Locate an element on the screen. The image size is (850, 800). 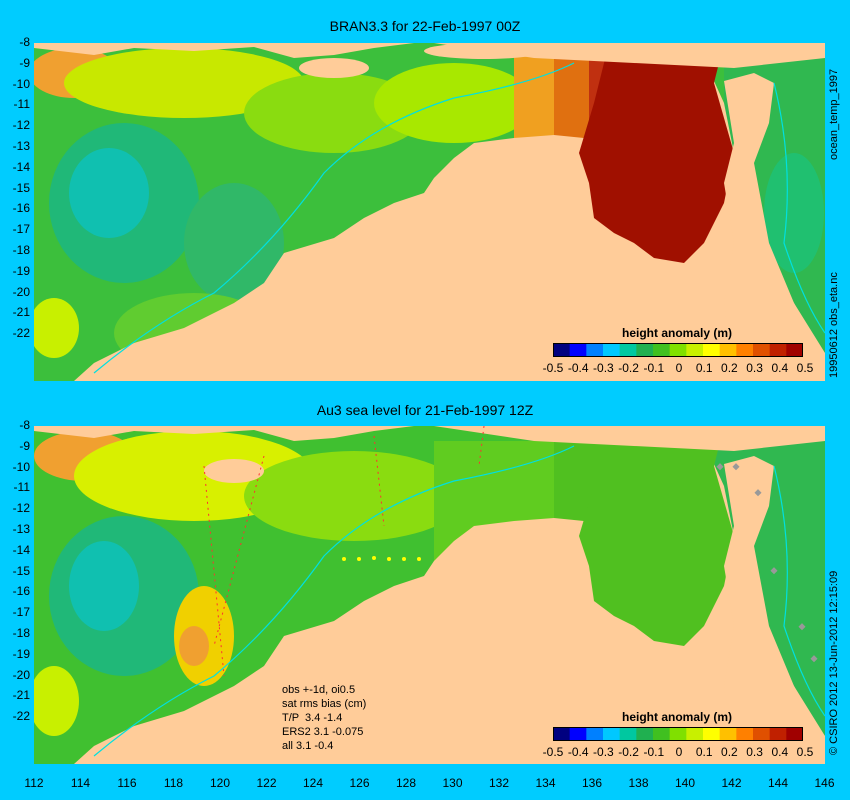
note-line: all 3.1 -0.4 is located at coordinates (308, 746).